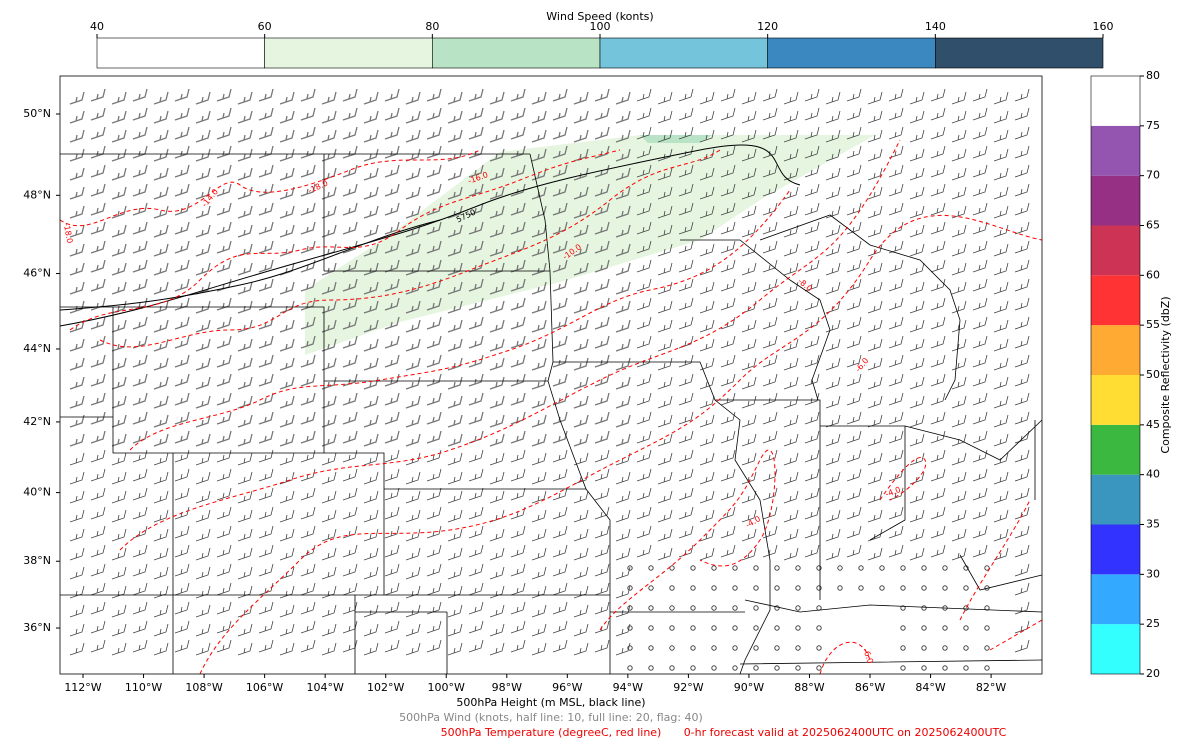 The height and width of the screenshot is (750, 1200). What do you see at coordinates (1165, 374) in the screenshot?
I see `colorbar-title: Composite Reflectivity (dbZ)` at bounding box center [1165, 374].